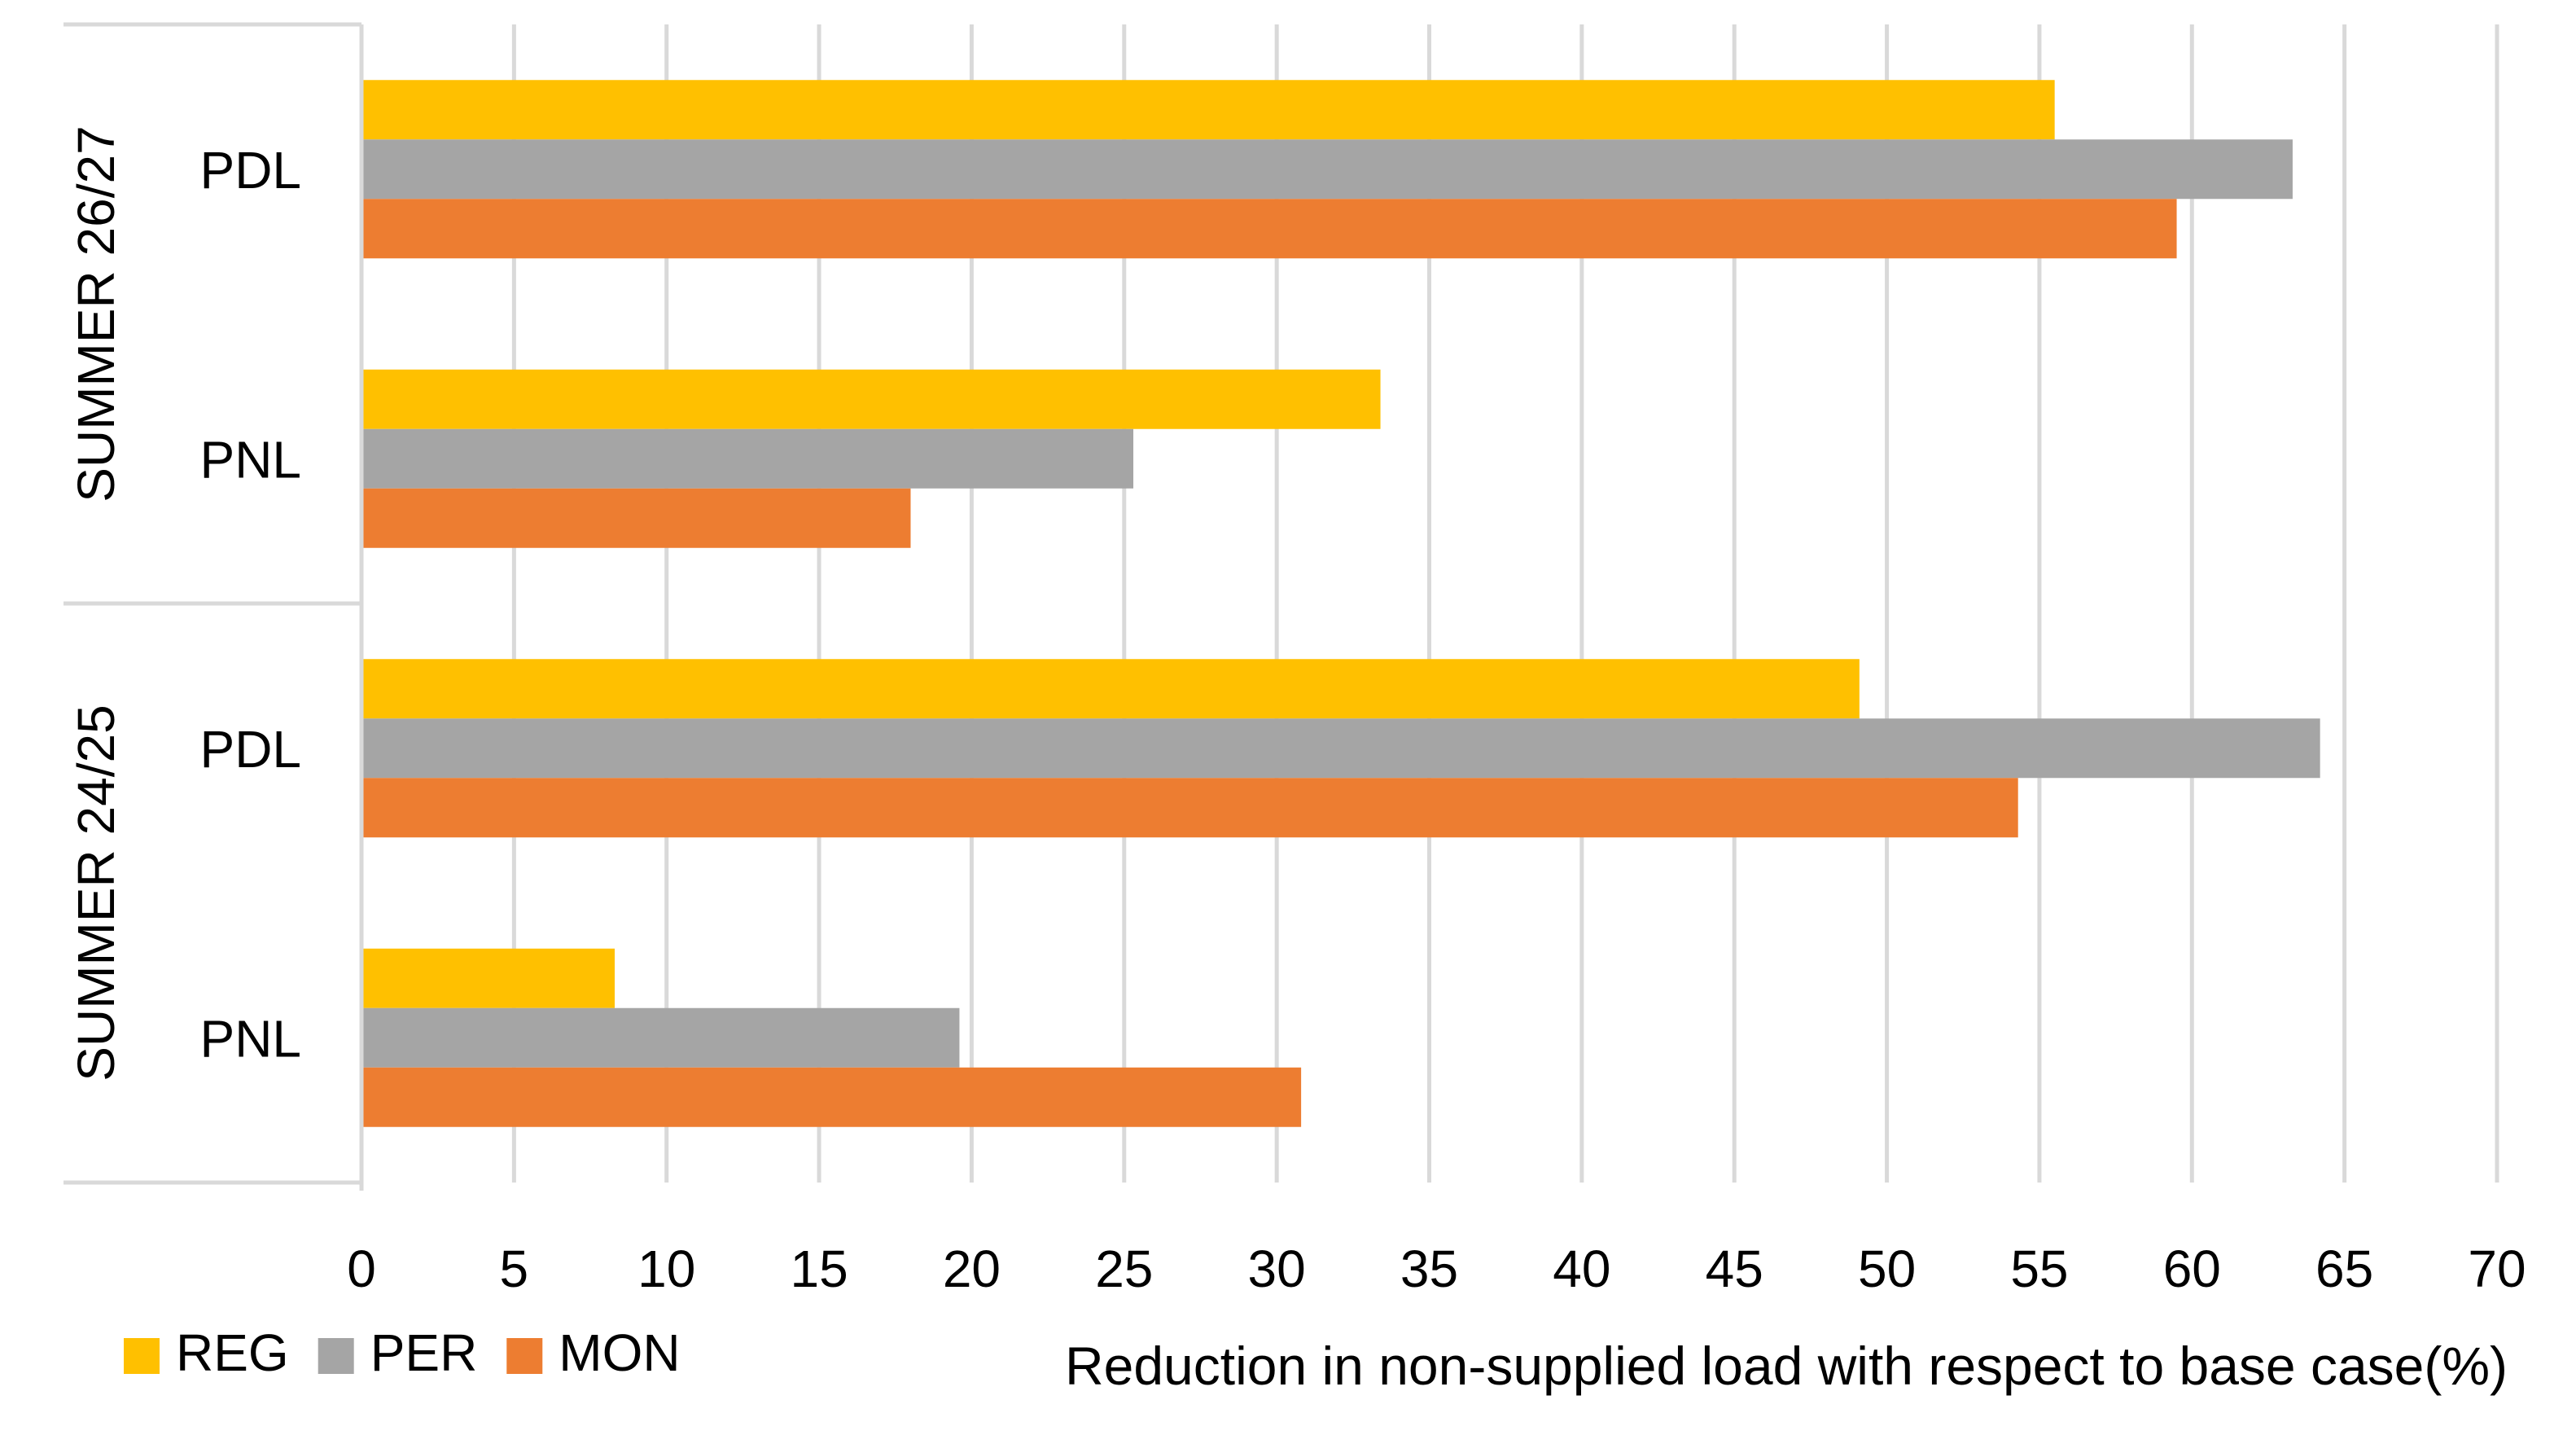  I want to click on group-labels: SUMMER 26/27 SUMMER 24/25, so click(96, 603).